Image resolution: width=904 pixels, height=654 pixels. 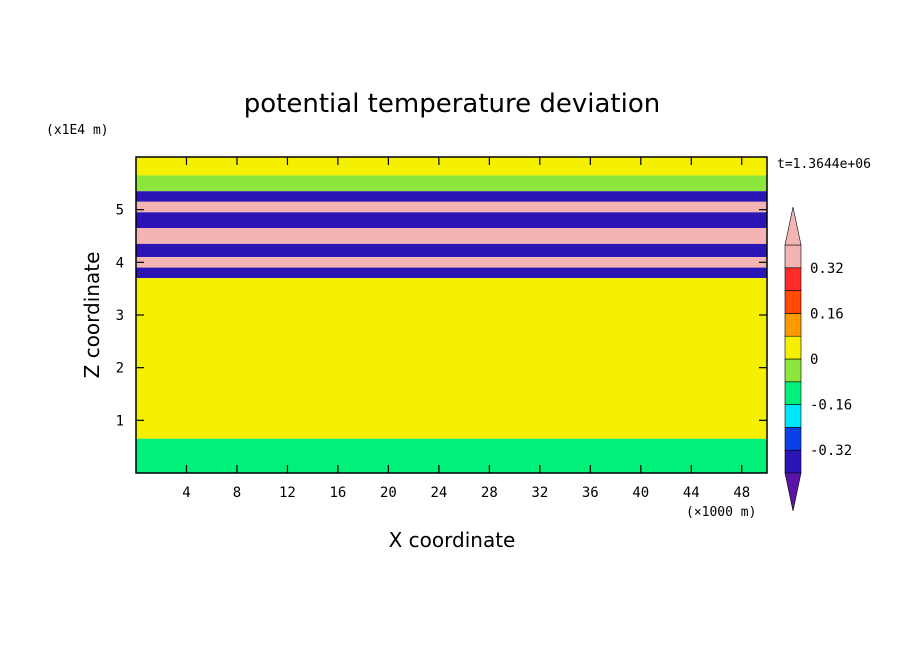 I want to click on x-tick-label-2: 12, so click(x=287, y=493).